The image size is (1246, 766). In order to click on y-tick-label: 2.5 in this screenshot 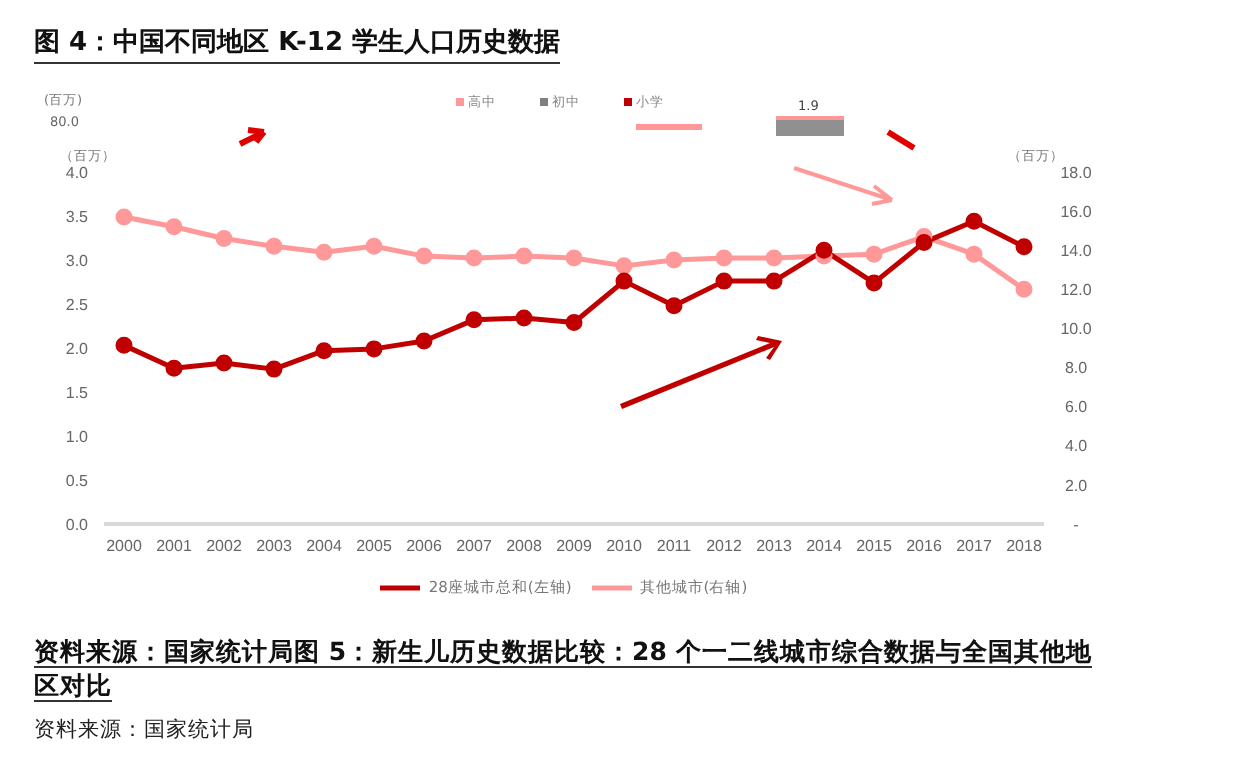, I will do `click(77, 304)`.